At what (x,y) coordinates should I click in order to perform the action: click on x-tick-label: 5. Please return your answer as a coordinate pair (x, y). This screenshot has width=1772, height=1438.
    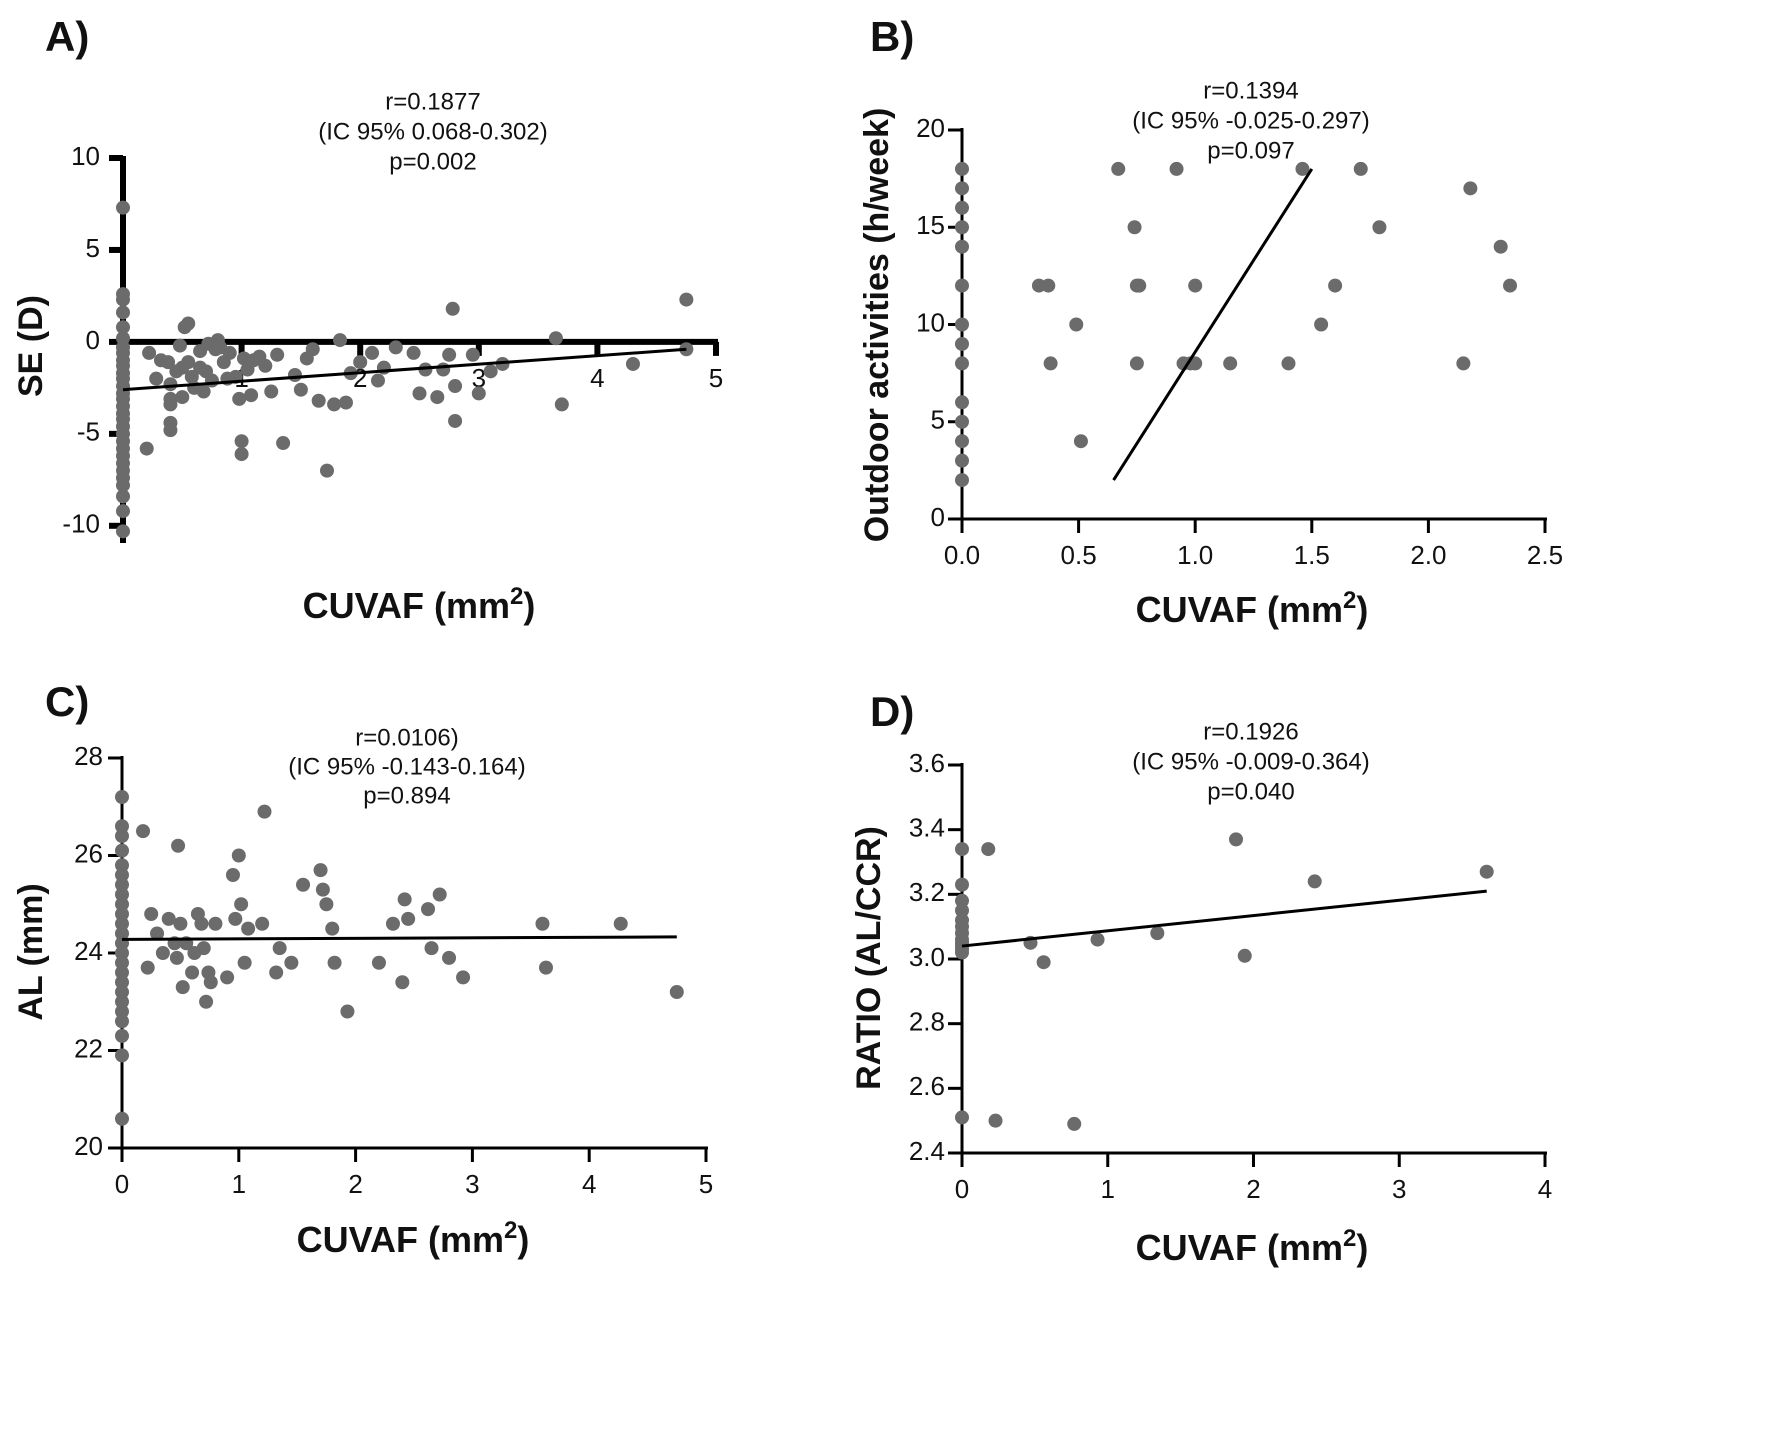
    Looking at the image, I should click on (716, 378).